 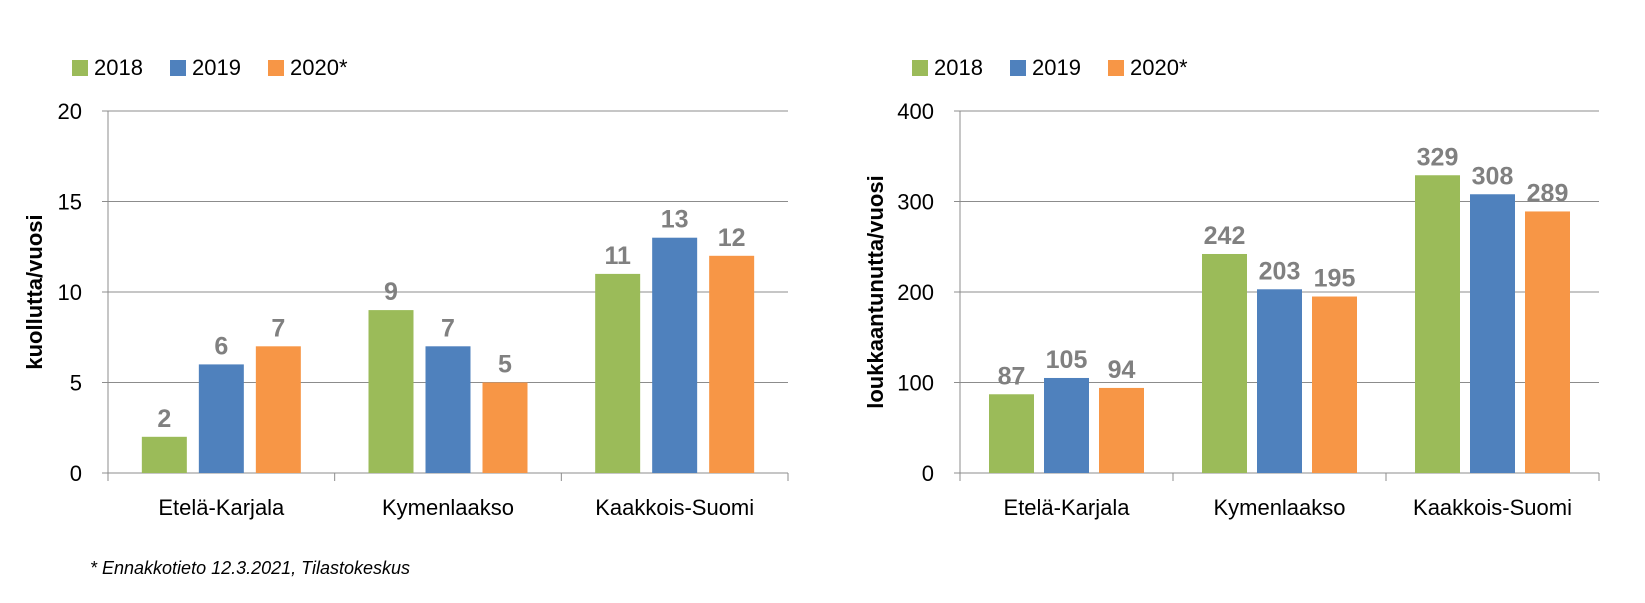 I want to click on y-tick-label: 5, so click(x=76, y=383).